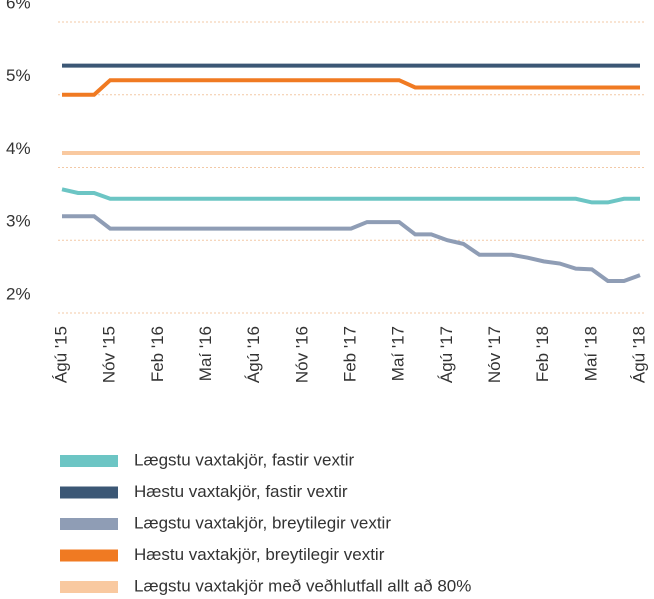 The width and height of the screenshot is (654, 599). I want to click on x-tick-label: Ágú '15, so click(60, 354).